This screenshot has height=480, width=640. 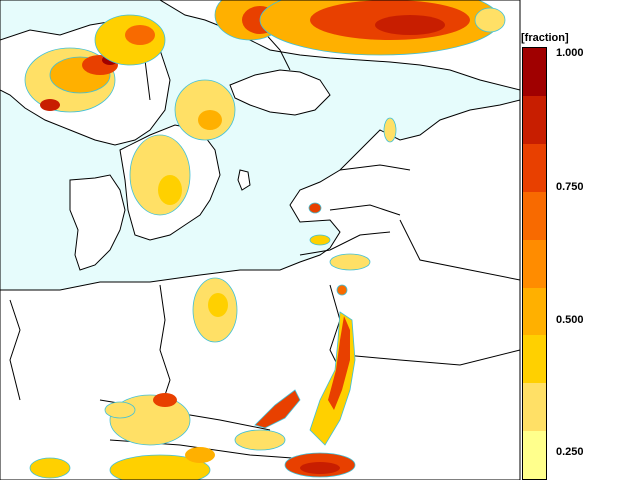 I want to click on legend-title: [fraction], so click(x=545, y=38).